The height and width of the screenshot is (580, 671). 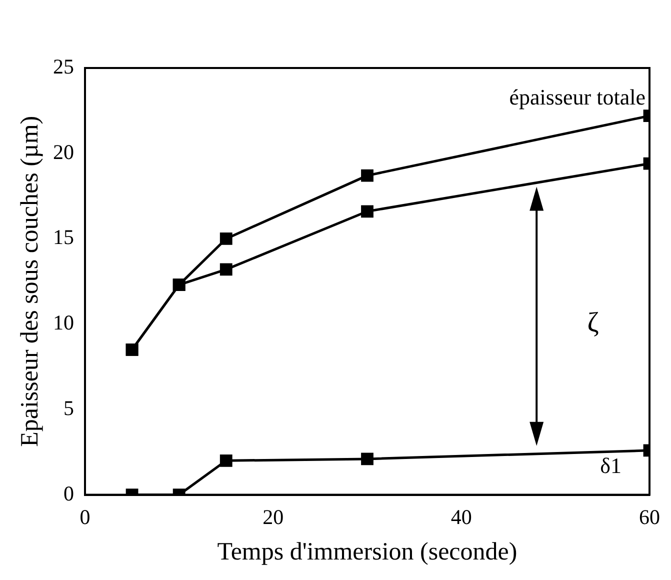 I want to click on x-axis-title: Temps d'immersion (seconde), so click(x=367, y=552).